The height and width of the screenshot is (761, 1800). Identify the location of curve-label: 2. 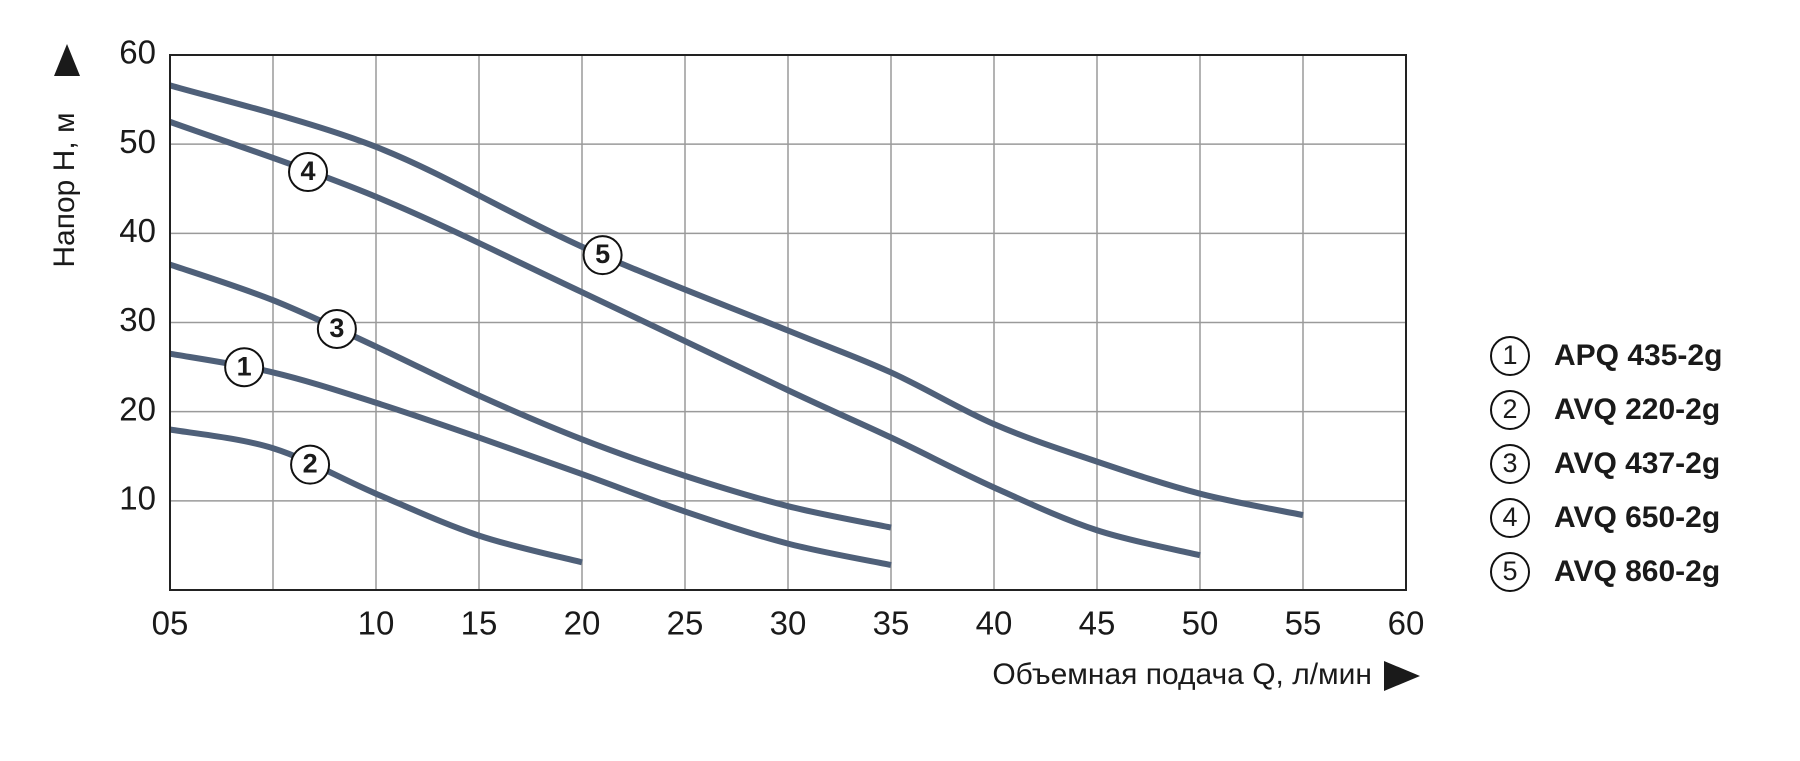
(310, 464).